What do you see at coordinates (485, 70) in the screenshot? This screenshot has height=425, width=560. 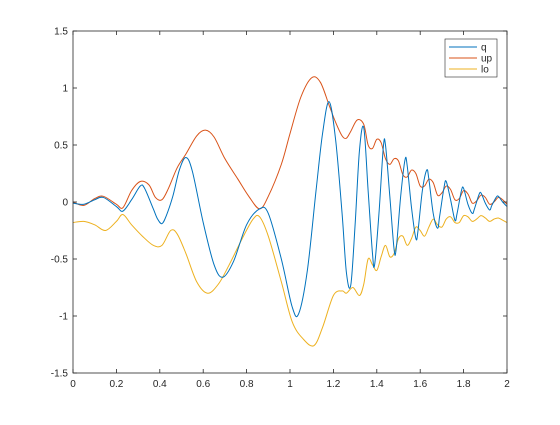 I see `legend-label-lo: lo` at bounding box center [485, 70].